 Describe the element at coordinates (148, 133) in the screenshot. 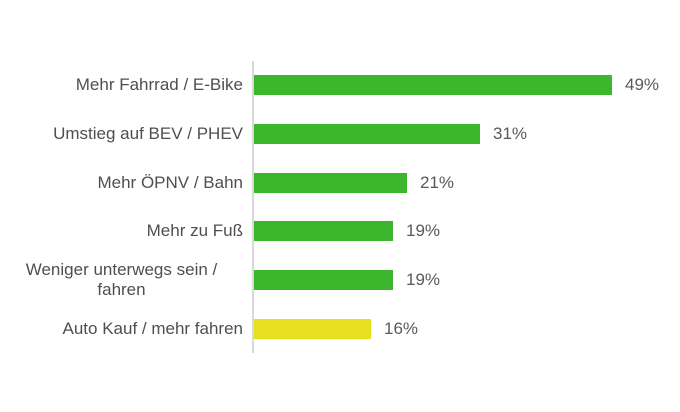

I see `category-label: Umstieg auf BEV / PHEV` at that location.